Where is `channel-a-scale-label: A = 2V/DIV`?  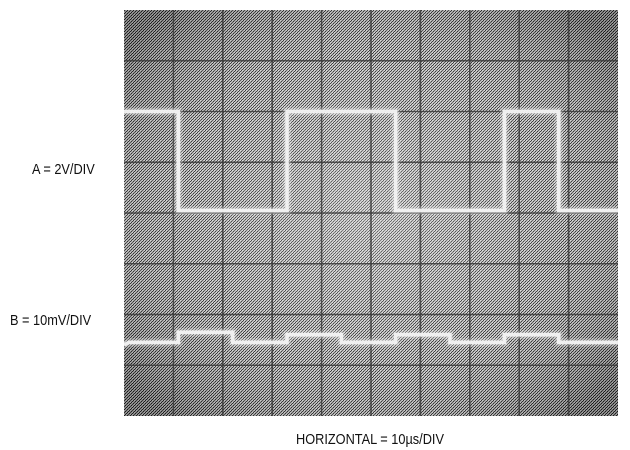
channel-a-scale-label: A = 2V/DIV is located at coordinates (63, 169).